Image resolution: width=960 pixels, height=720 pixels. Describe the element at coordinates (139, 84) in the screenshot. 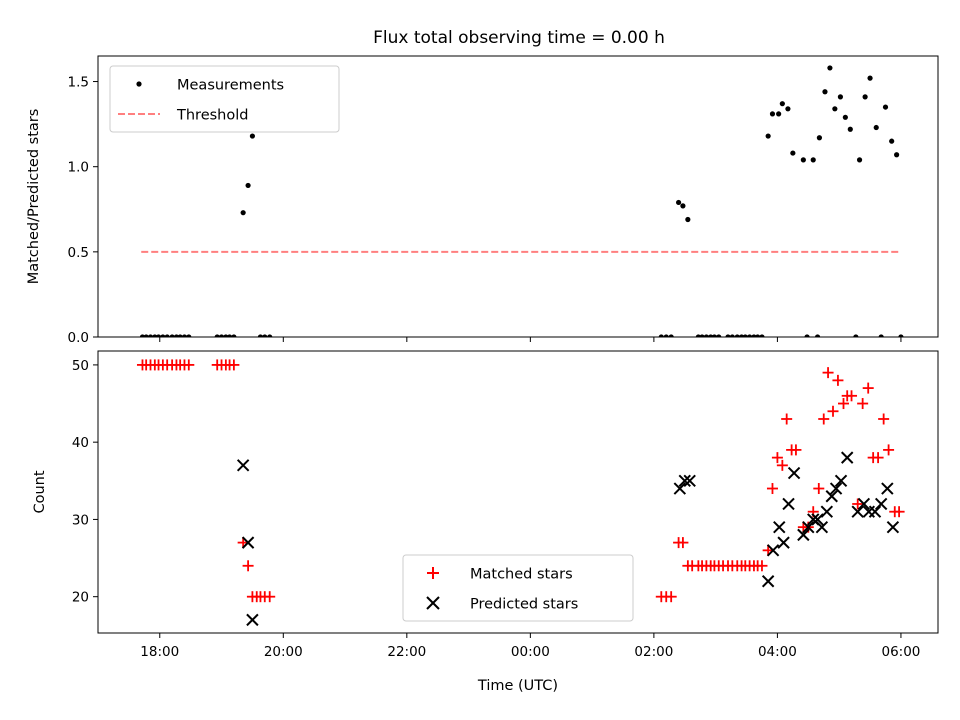

I see `legend-measurements-marker` at that location.